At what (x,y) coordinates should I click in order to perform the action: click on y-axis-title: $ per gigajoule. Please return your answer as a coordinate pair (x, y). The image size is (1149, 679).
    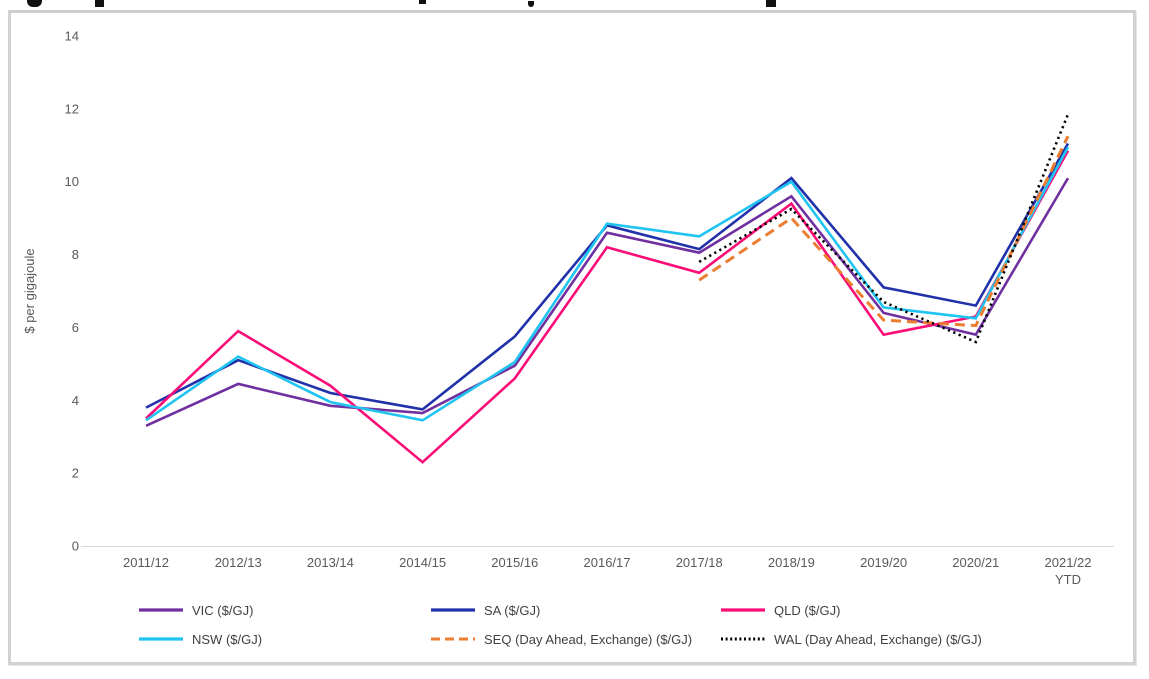
    Looking at the image, I should click on (29, 290).